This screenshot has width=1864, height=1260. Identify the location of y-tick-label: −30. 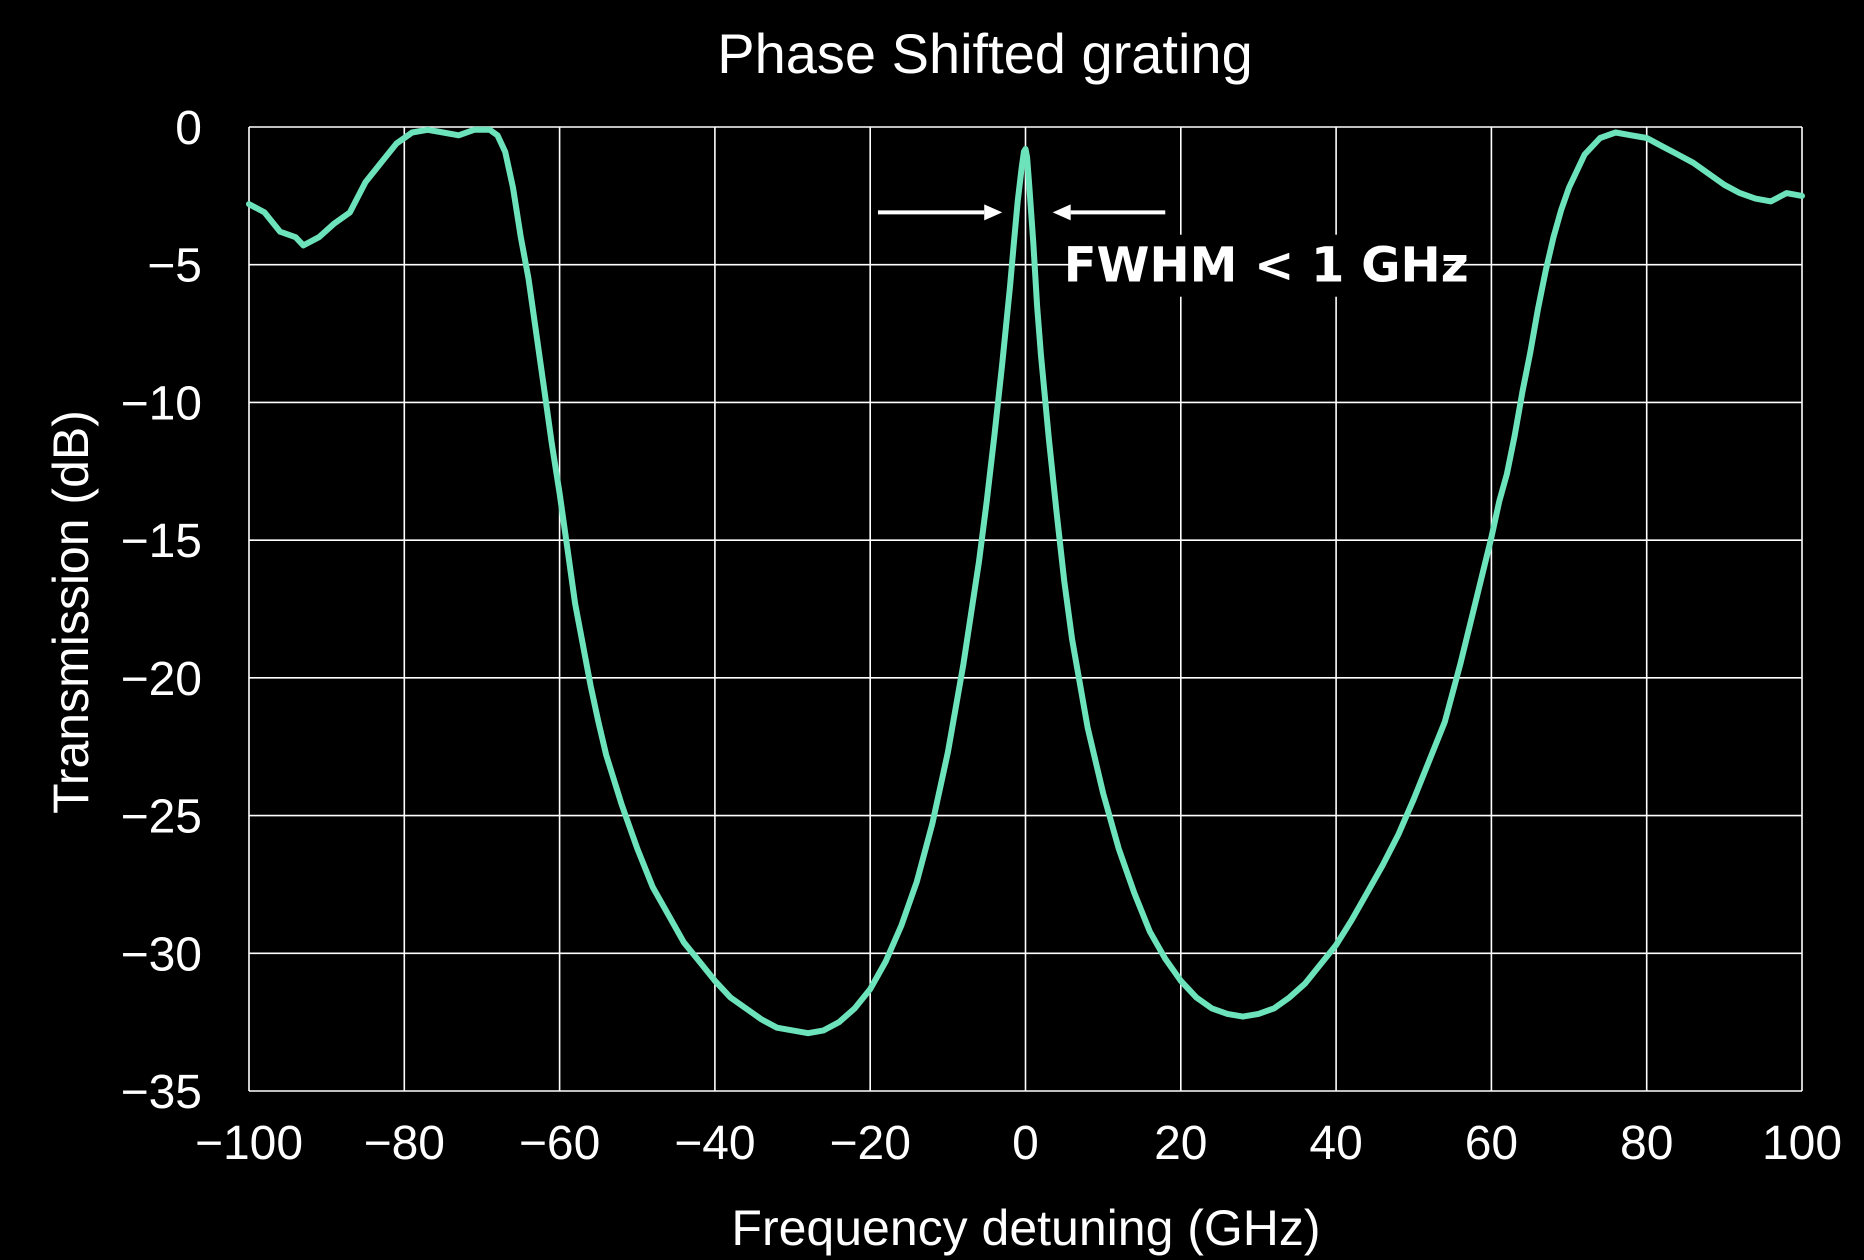
(161, 954).